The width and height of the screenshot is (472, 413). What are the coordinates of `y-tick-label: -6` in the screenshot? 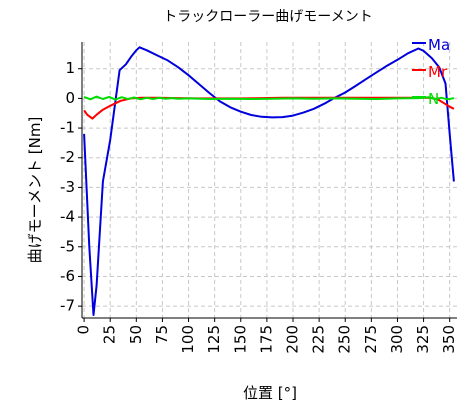 It's located at (67, 276).